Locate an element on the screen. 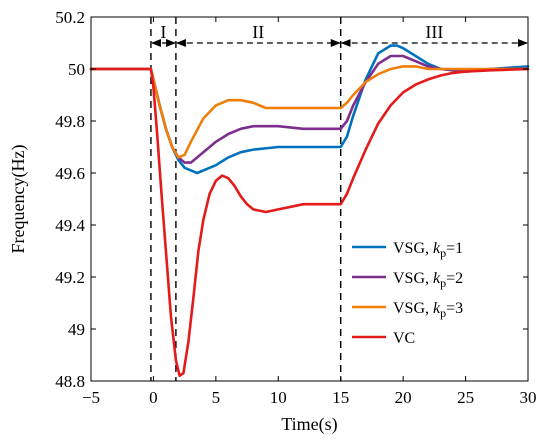 This screenshot has height=443, width=550. legend-entry: VSG, kp=1 is located at coordinates (428, 250).